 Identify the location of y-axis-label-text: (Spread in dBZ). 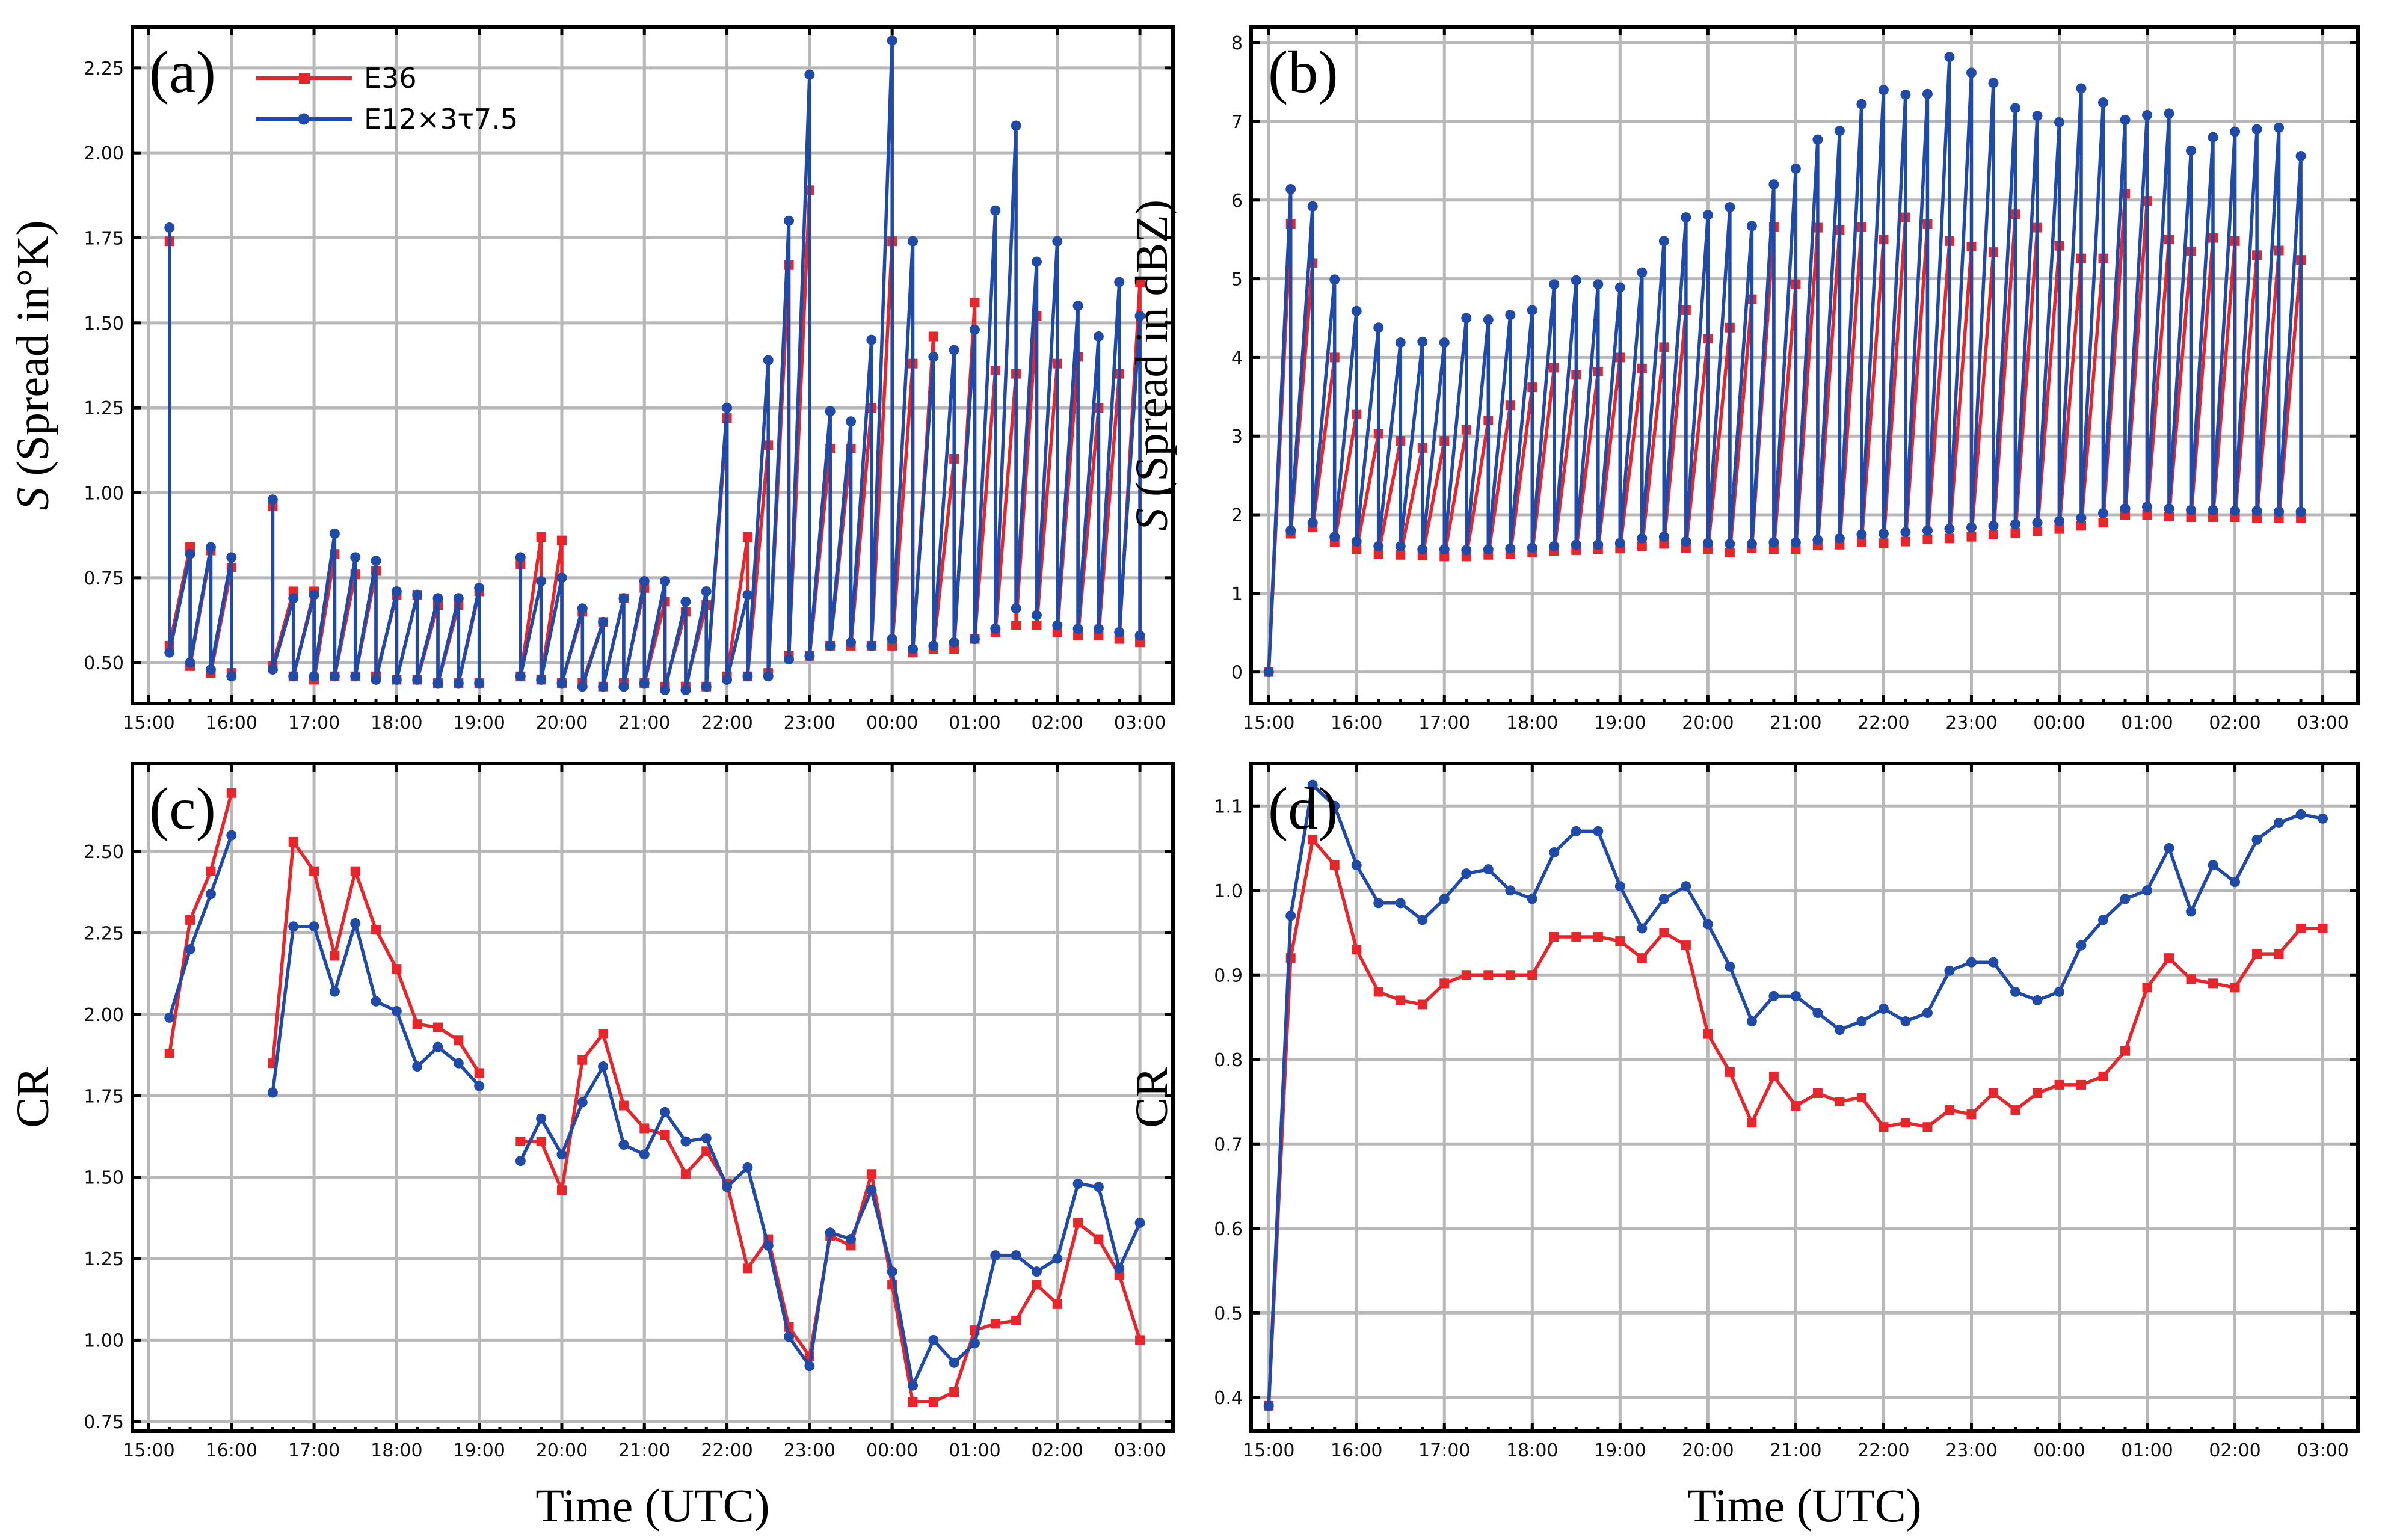
(1152, 348).